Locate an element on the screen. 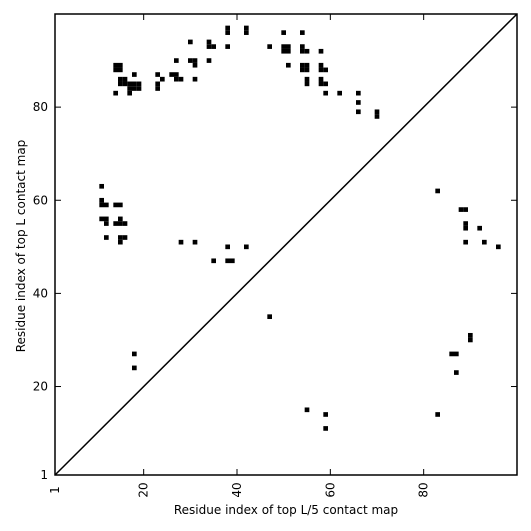 The image size is (531, 531). x-tick-label: 20 is located at coordinates (144, 489).